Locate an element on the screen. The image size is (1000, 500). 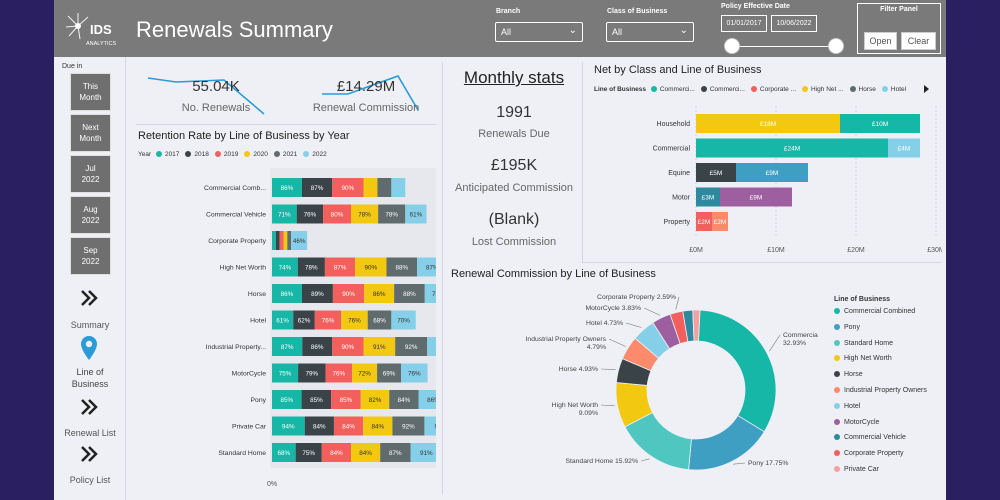
nav-renewal-list: Renewal List is located at coordinates (90, 433).